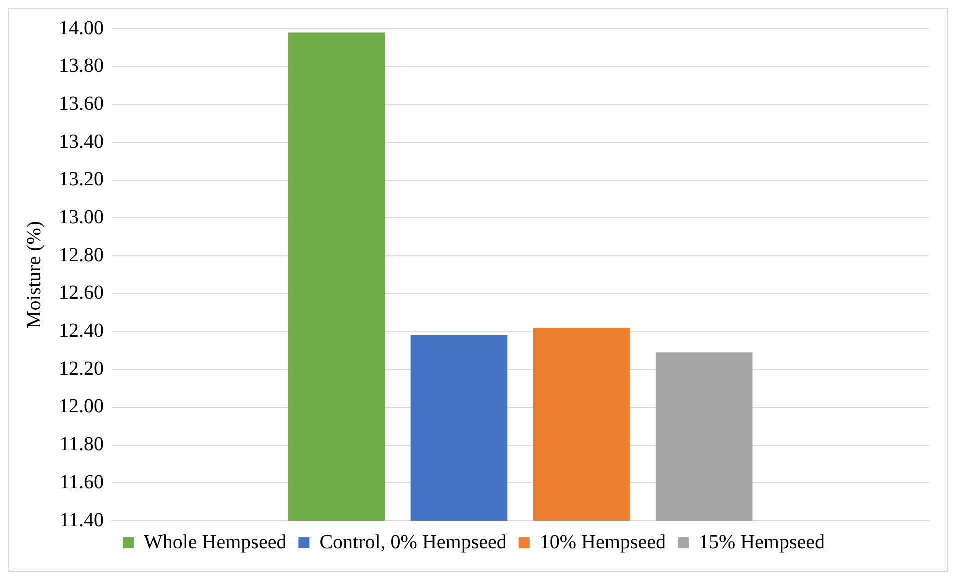 This screenshot has height=580, width=958. Describe the element at coordinates (82, 445) in the screenshot. I see `y-tick-label: 11.80` at that location.